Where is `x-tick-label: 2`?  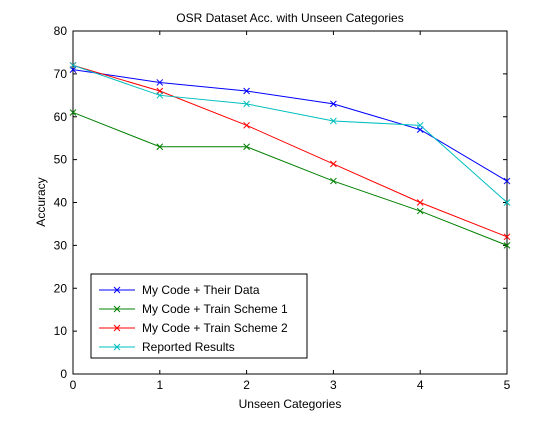 x-tick-label: 2 is located at coordinates (246, 385).